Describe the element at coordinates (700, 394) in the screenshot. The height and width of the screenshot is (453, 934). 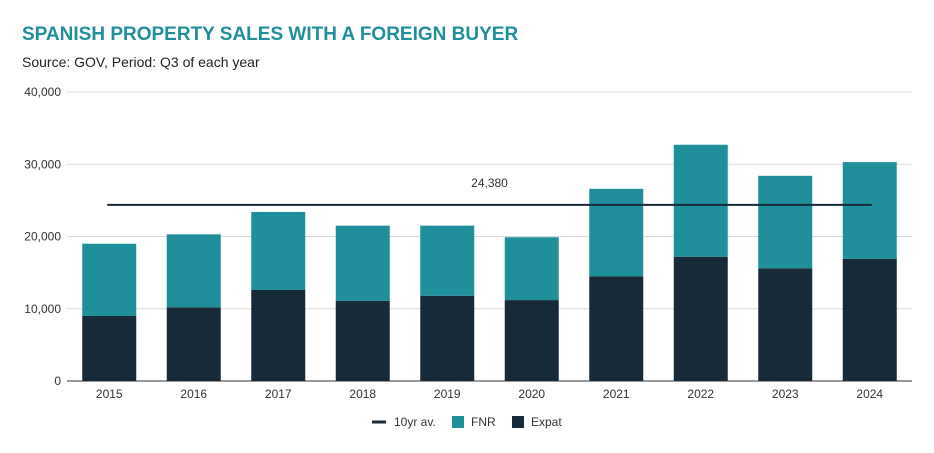
I see `x-tick-label: 2022` at that location.